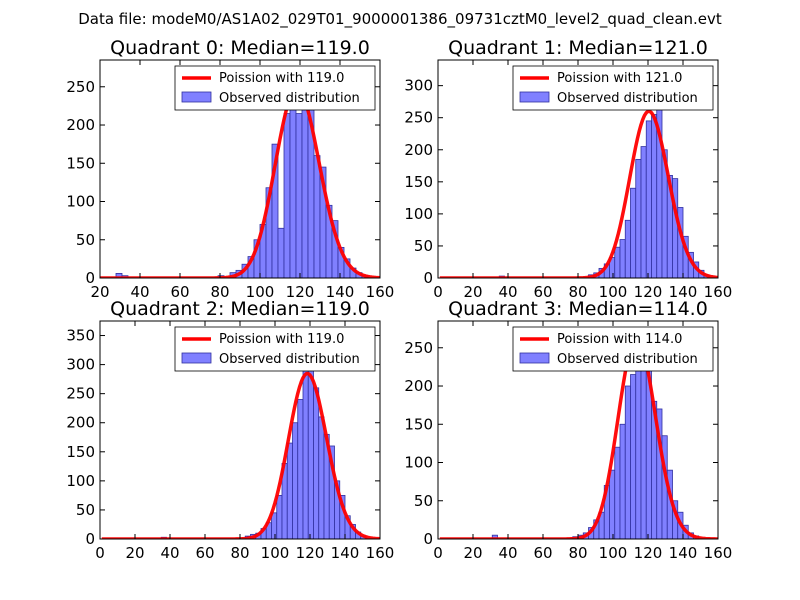  I want to click on axes-frame, so click(240, 169).